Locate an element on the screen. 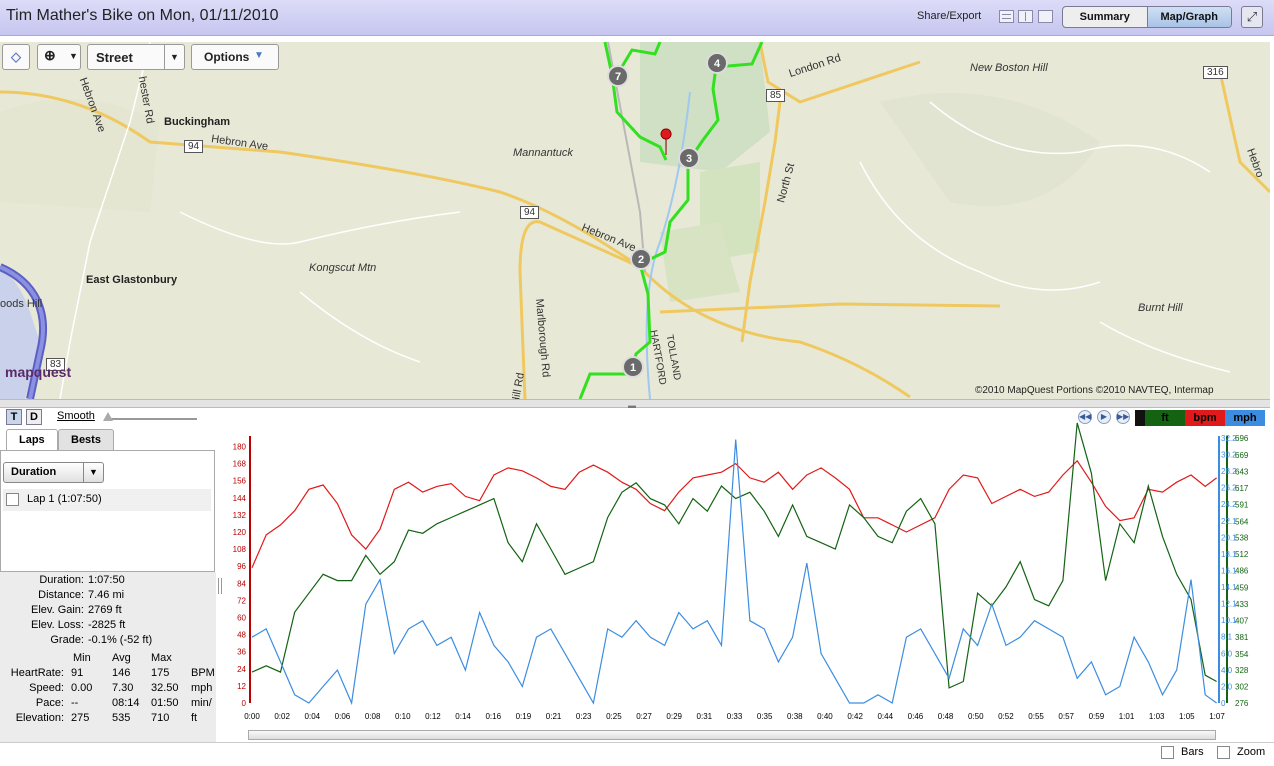 Image resolution: width=1274 pixels, height=766 pixels. elevation-axis-tick: 276 is located at coordinates (1242, 703).